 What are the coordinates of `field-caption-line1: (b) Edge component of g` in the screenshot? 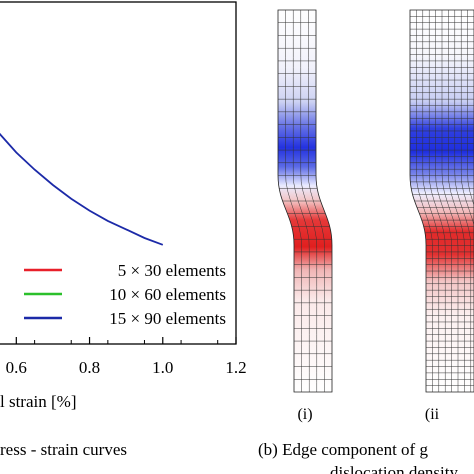 It's located at (343, 449).